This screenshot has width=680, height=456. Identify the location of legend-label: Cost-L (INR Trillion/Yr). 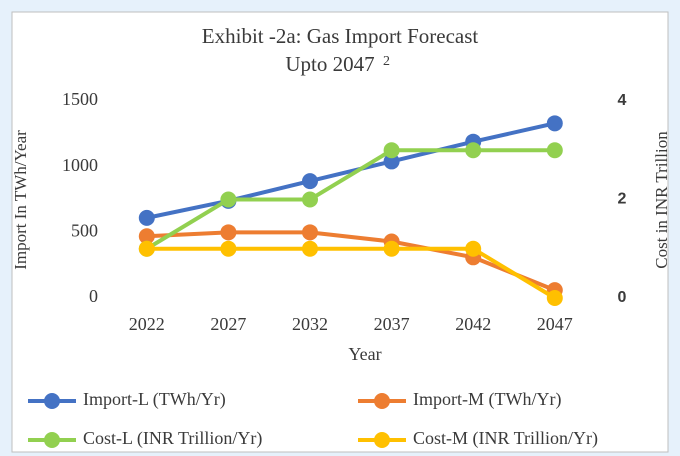
(172, 438).